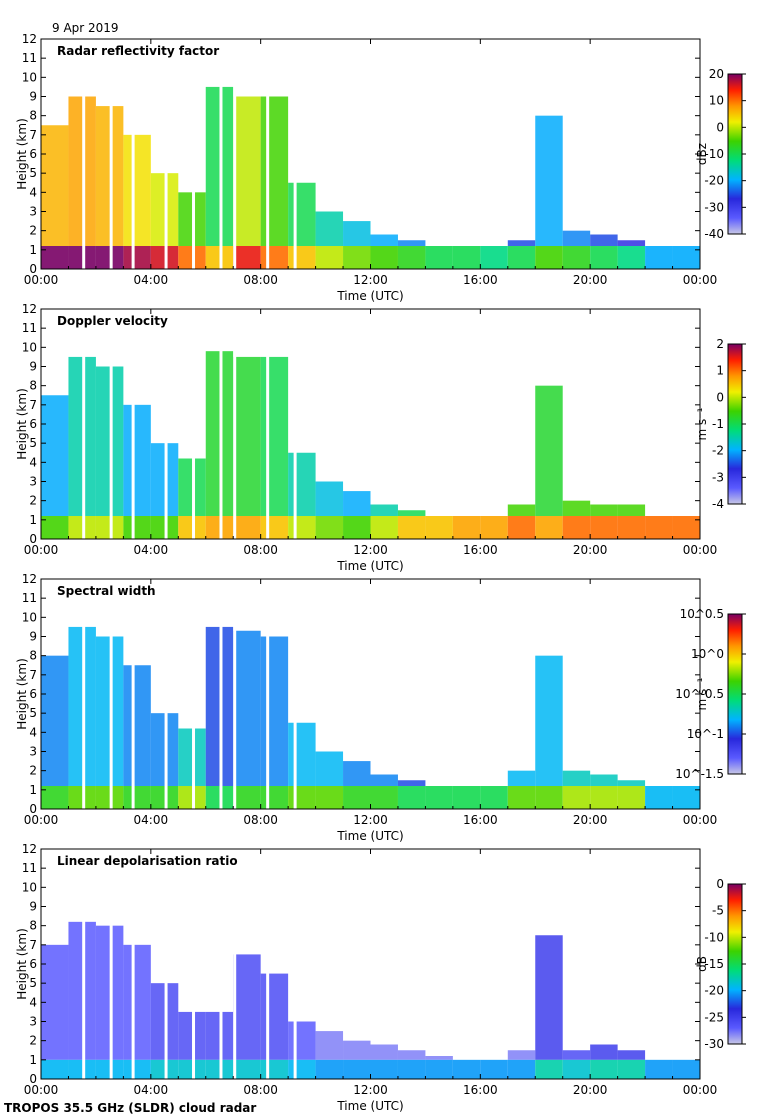  What do you see at coordinates (705, 734) in the screenshot?
I see `colorbar-tick-label: 10^-1` at bounding box center [705, 734].